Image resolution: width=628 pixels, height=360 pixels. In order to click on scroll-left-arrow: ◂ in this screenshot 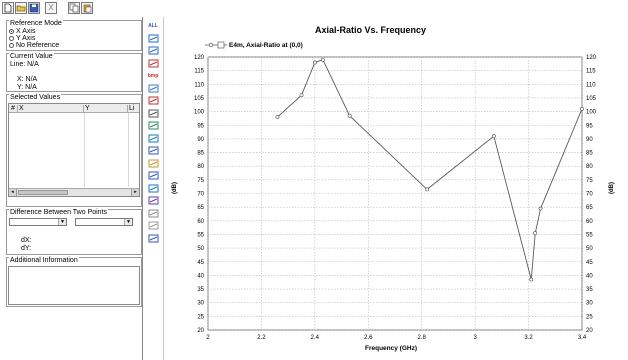, I will do `click(13, 192)`.